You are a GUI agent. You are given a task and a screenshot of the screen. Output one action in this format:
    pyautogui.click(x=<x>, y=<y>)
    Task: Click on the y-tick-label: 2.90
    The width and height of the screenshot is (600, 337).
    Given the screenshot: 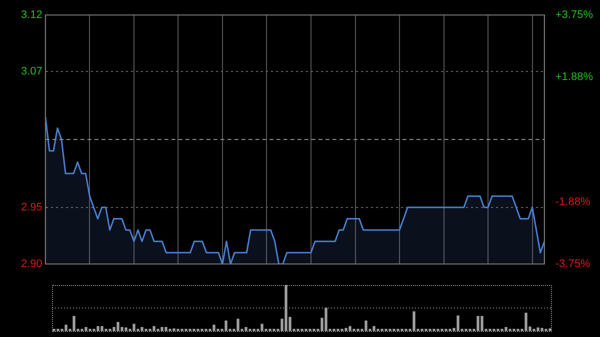 What is the action you would take?
    pyautogui.click(x=31, y=264)
    